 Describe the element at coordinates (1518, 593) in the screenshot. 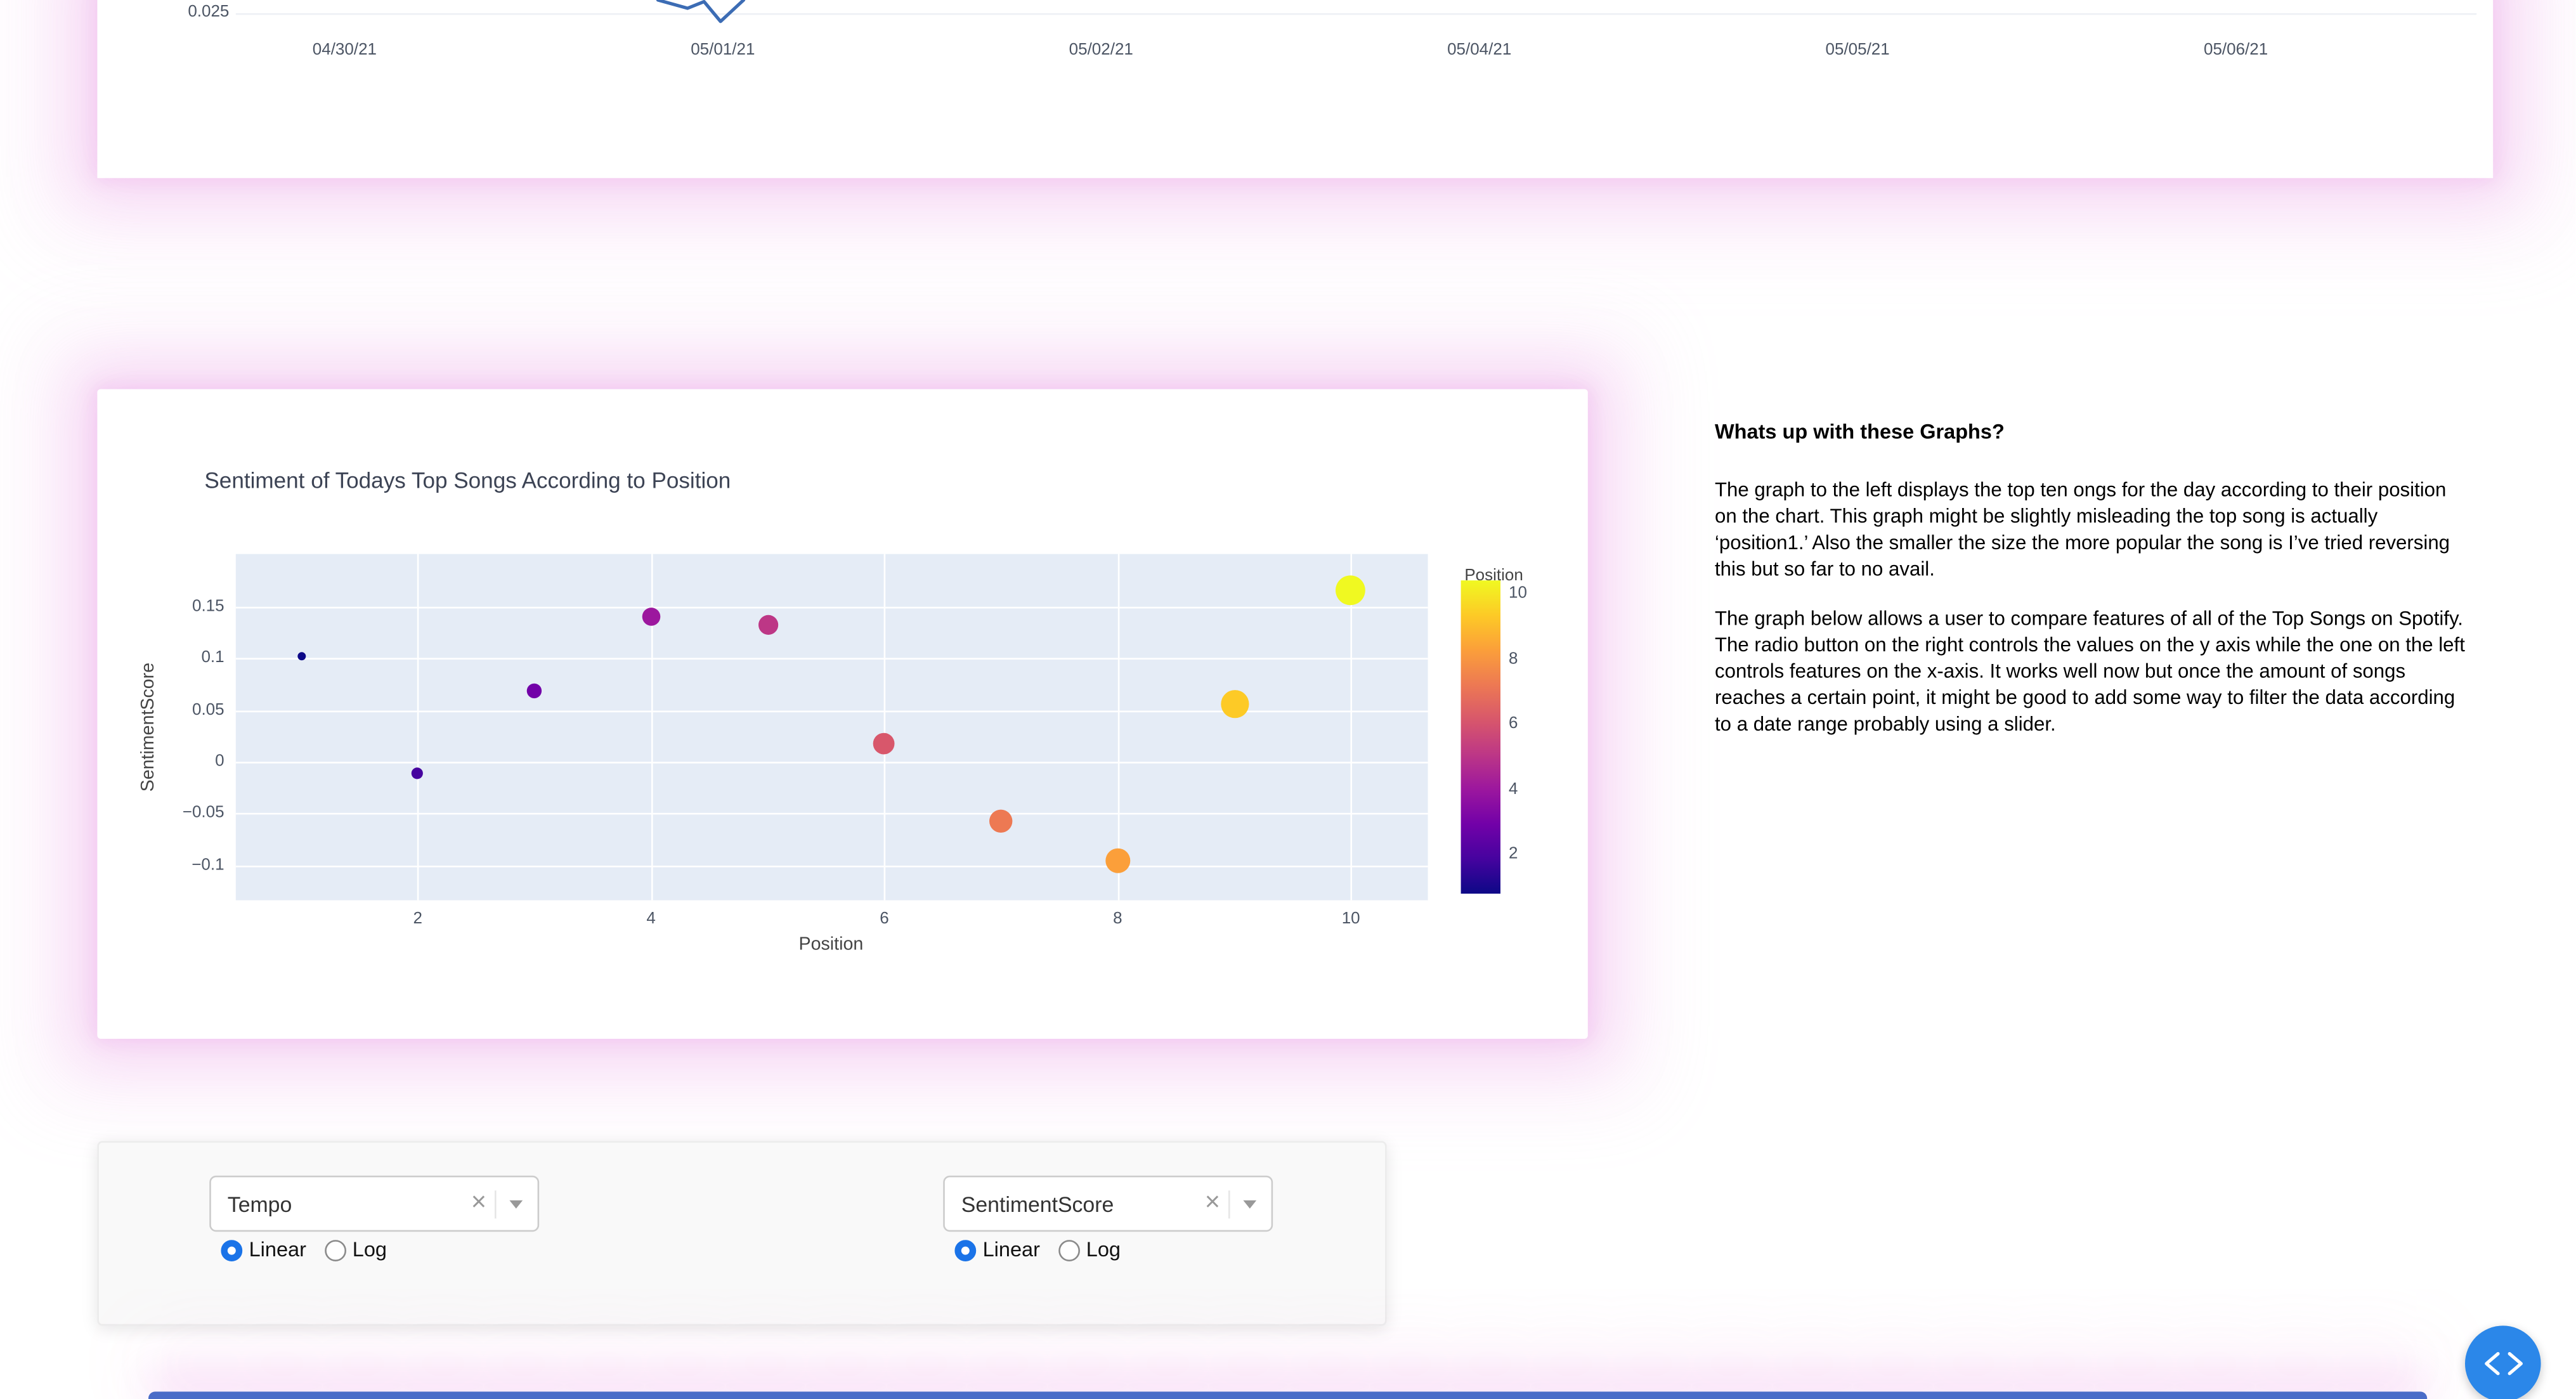

I see `colorbar-tick-label: 10` at that location.